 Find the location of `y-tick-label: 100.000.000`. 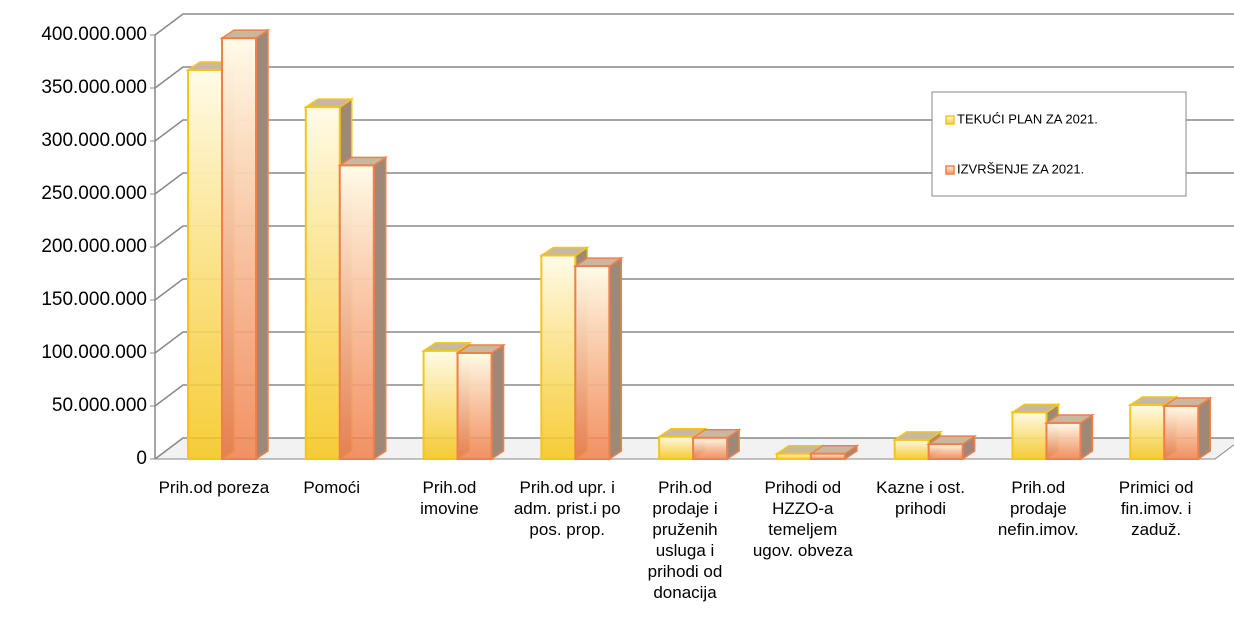

y-tick-label: 100.000.000 is located at coordinates (94, 352).